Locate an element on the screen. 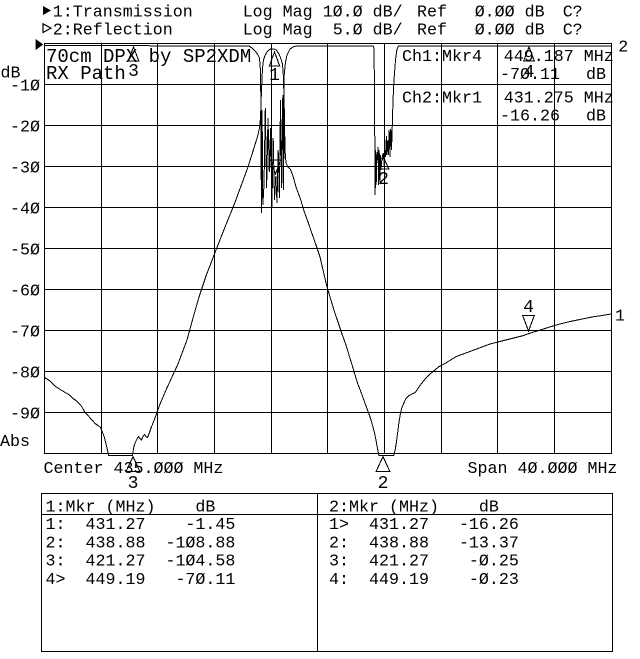 This screenshot has width=640, height=659. svg-text: 1Ø.Ø dB/ is located at coordinates (363, 13).